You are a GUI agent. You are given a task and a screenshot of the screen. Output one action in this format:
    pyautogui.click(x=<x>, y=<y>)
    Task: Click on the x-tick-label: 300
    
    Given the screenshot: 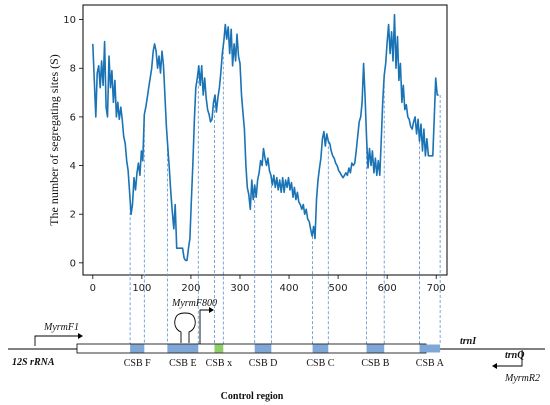 What is the action you would take?
    pyautogui.click(x=239, y=288)
    